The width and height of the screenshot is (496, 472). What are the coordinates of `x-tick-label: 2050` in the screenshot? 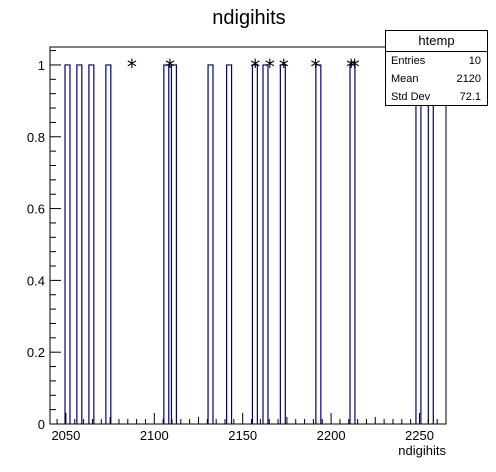 It's located at (65, 435).